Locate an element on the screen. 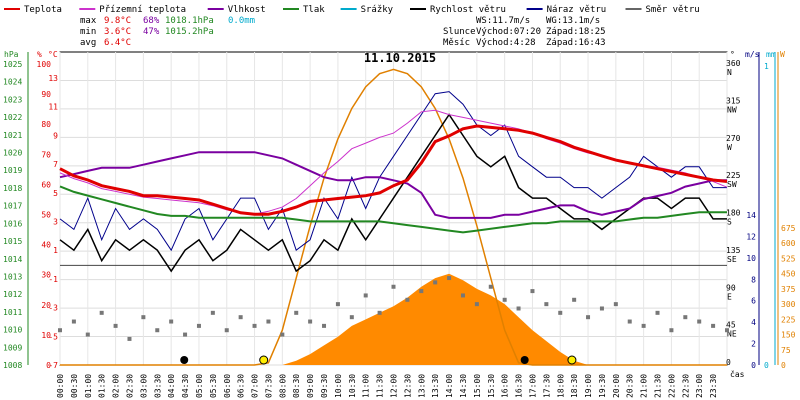 The height and width of the screenshot is (400, 800). humidity-tick: 100 is located at coordinates (44, 64).